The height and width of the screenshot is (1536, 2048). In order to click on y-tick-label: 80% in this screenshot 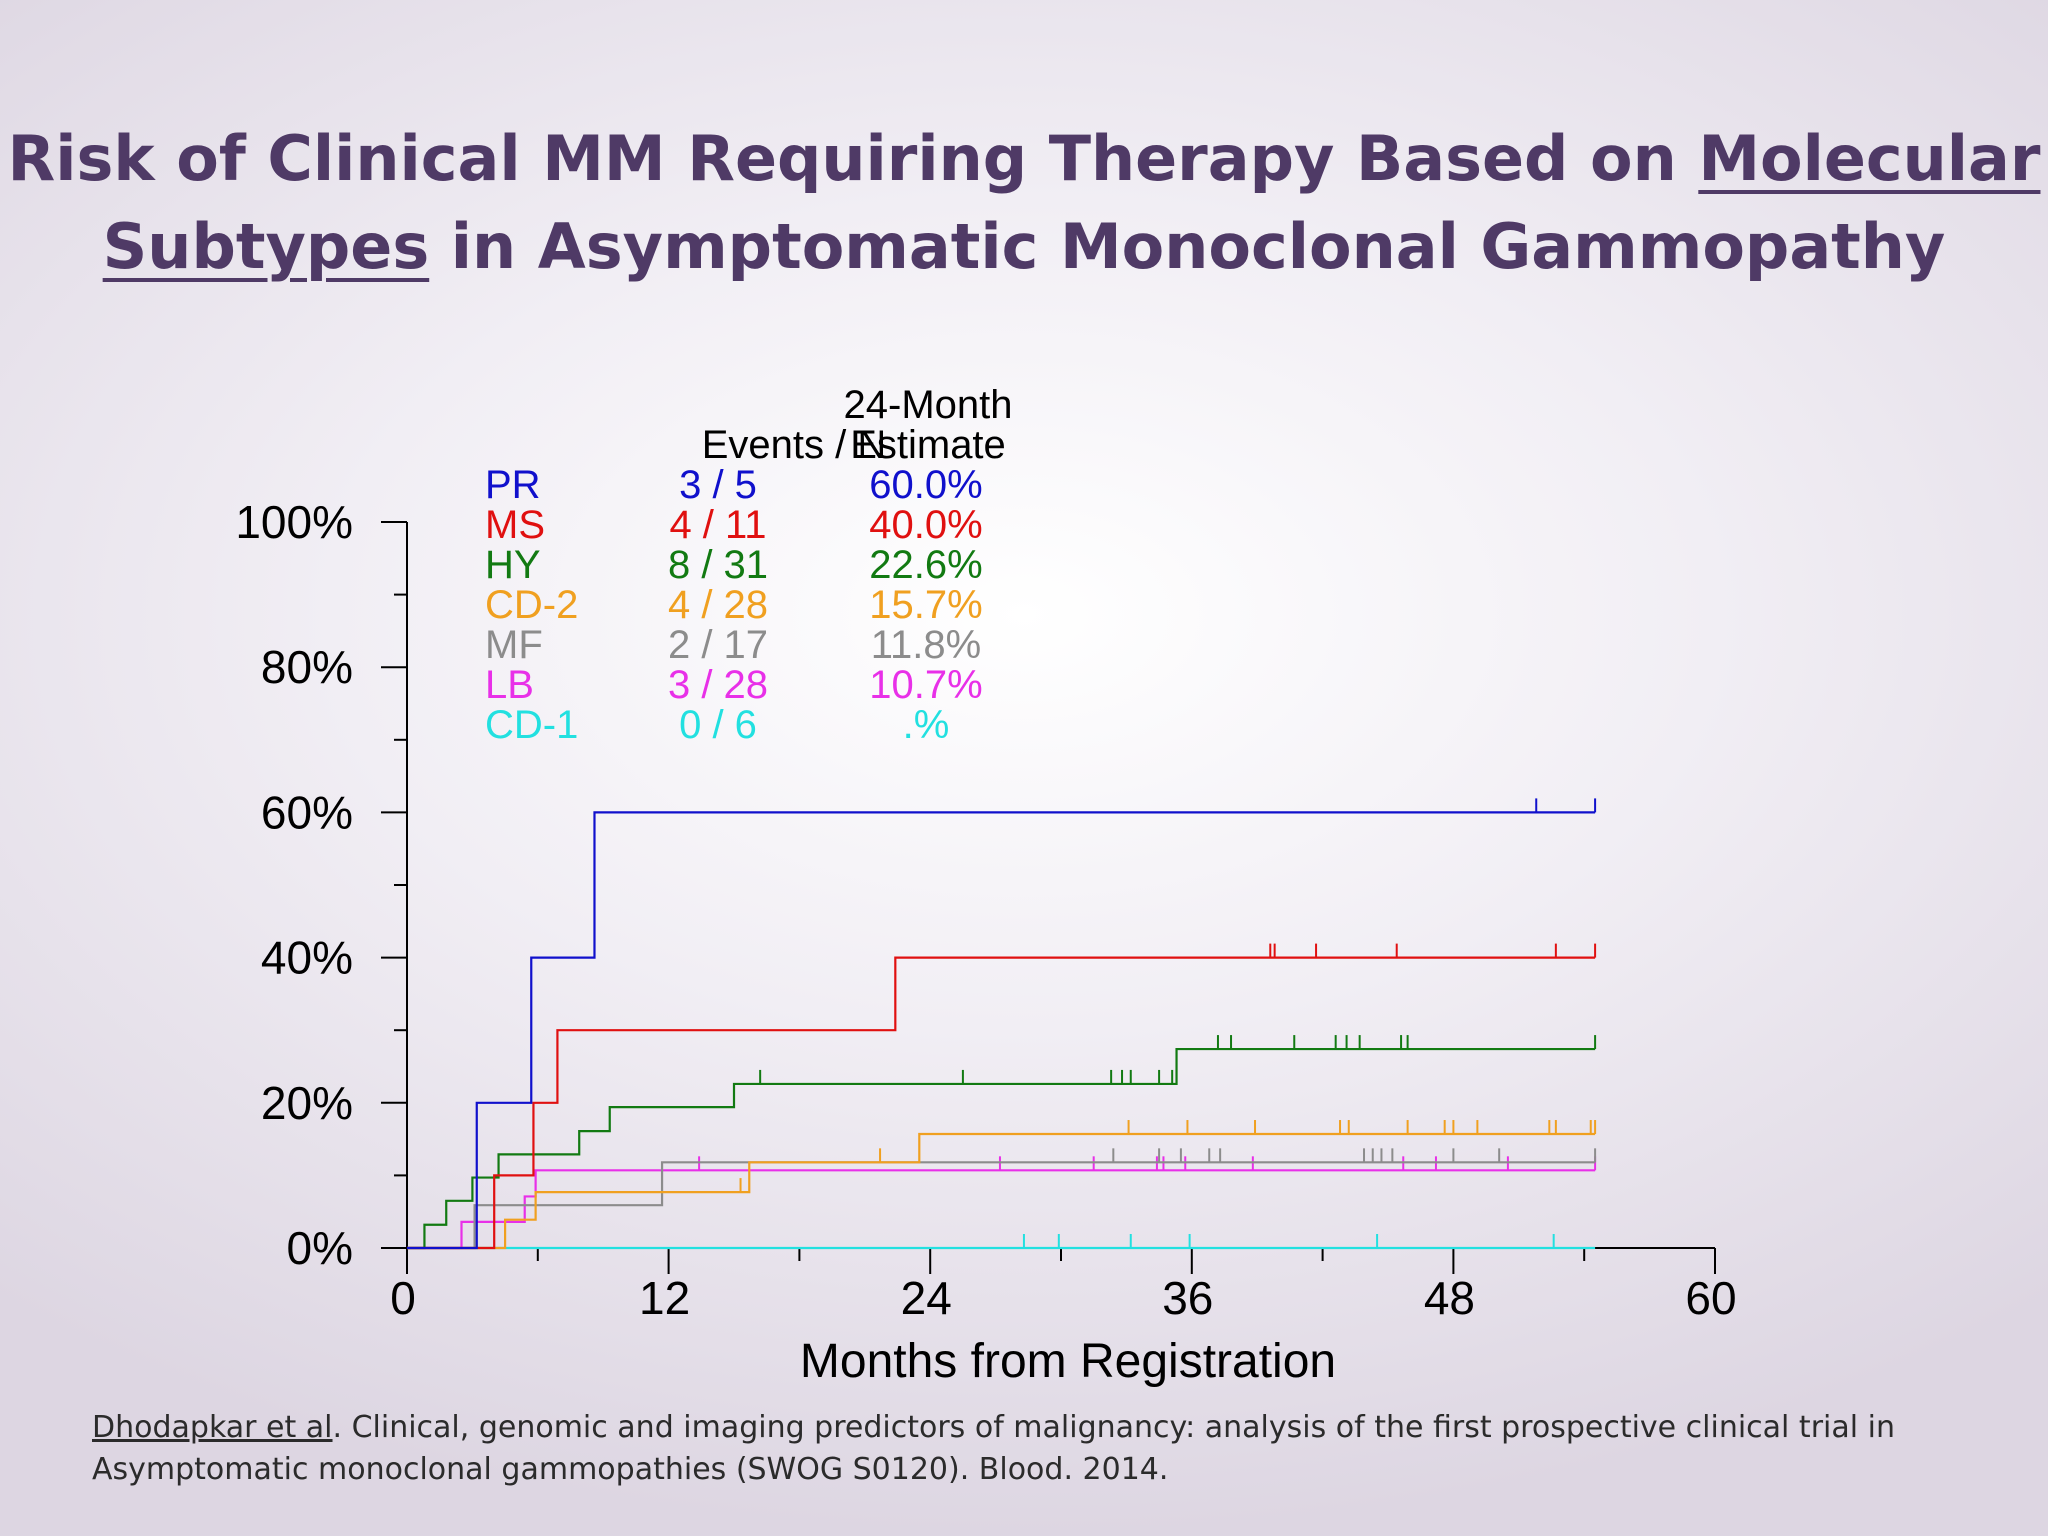, I will do `click(307, 667)`.